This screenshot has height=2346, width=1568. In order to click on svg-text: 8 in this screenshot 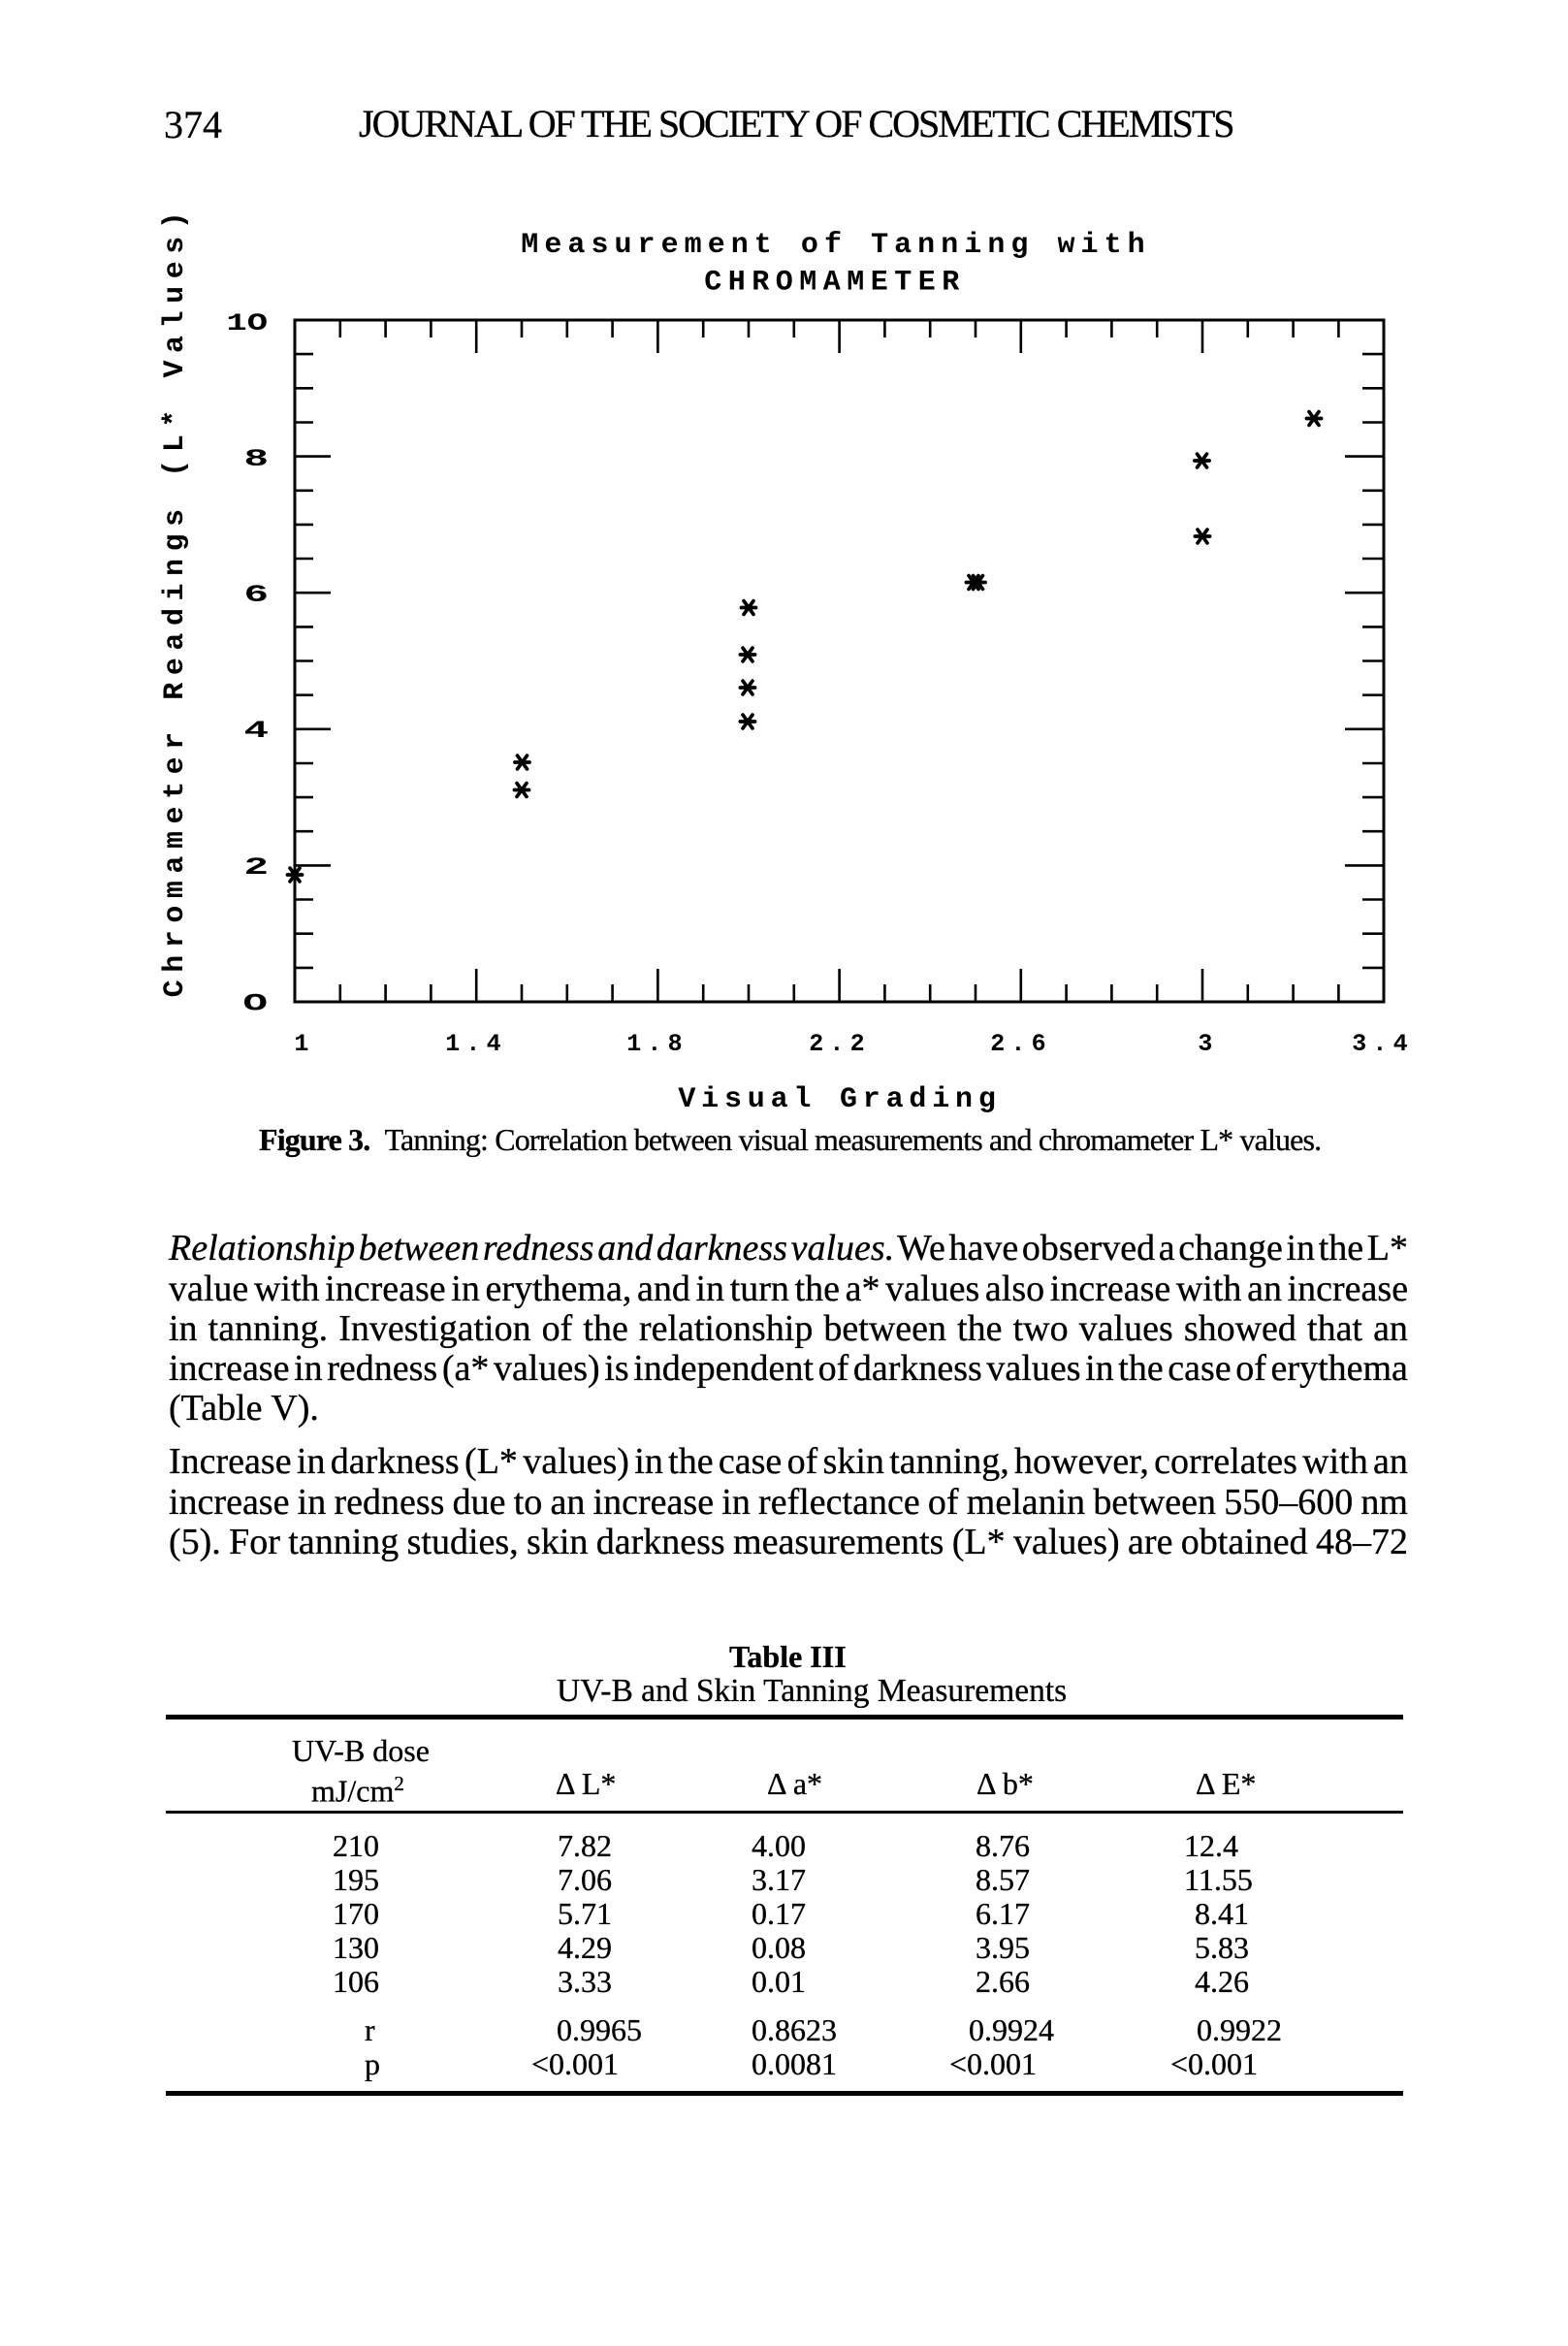, I will do `click(256, 459)`.